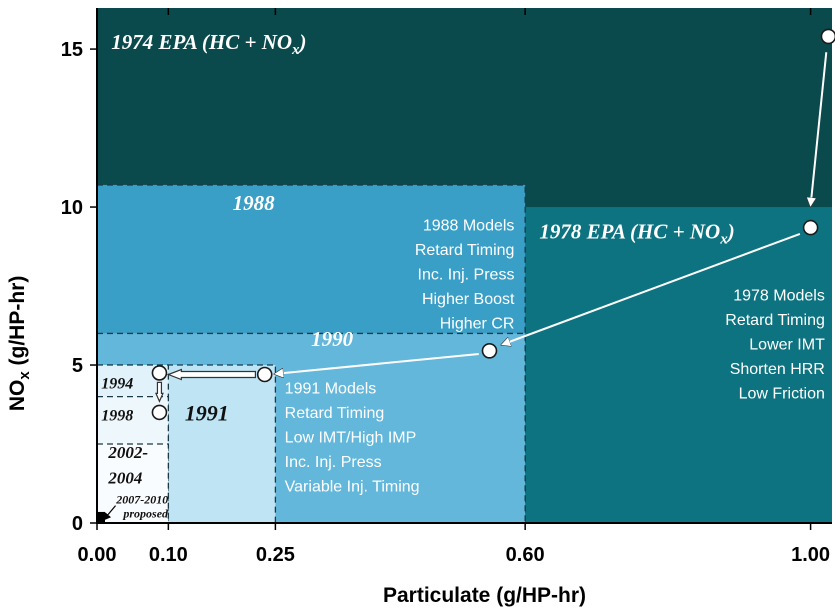 This screenshot has height=613, width=835. What do you see at coordinates (651, 288) in the screenshot?
I see `arrow-1978-1988` at bounding box center [651, 288].